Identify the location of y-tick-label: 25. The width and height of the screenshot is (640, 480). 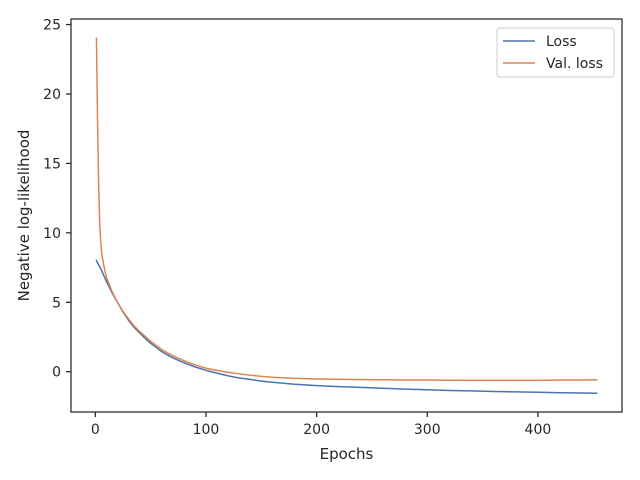
(52, 26).